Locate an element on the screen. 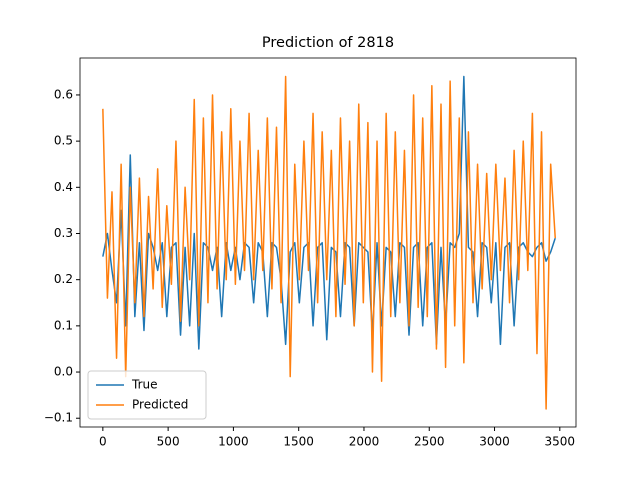 The image size is (640, 484). x-tick-label: 2500 is located at coordinates (429, 442).